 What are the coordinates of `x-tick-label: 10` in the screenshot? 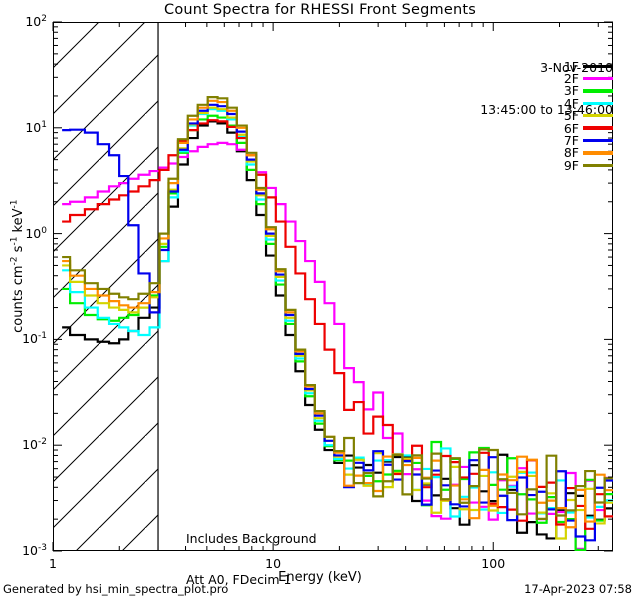 It's located at (273, 563).